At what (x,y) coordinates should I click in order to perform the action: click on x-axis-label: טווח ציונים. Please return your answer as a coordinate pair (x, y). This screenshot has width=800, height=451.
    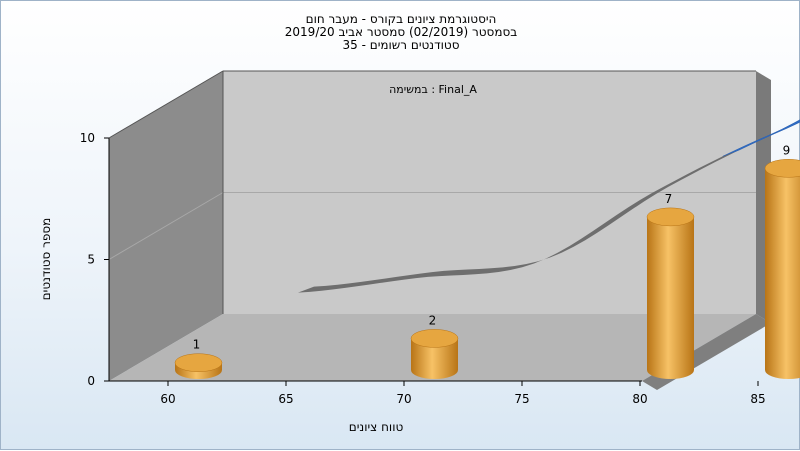
    Looking at the image, I should click on (376, 427).